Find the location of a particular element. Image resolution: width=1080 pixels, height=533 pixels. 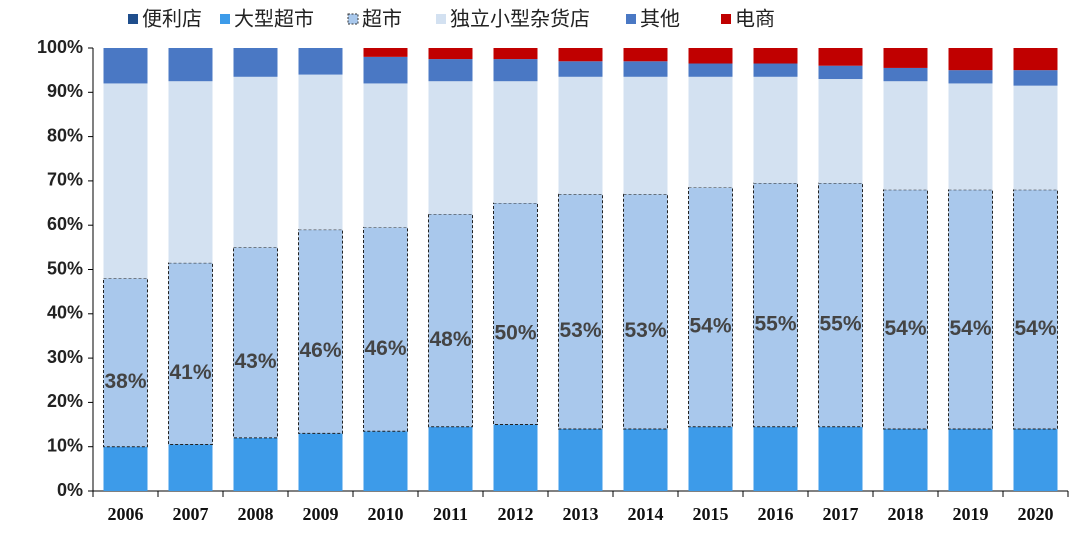

y-tick-label: 20% is located at coordinates (65, 401).